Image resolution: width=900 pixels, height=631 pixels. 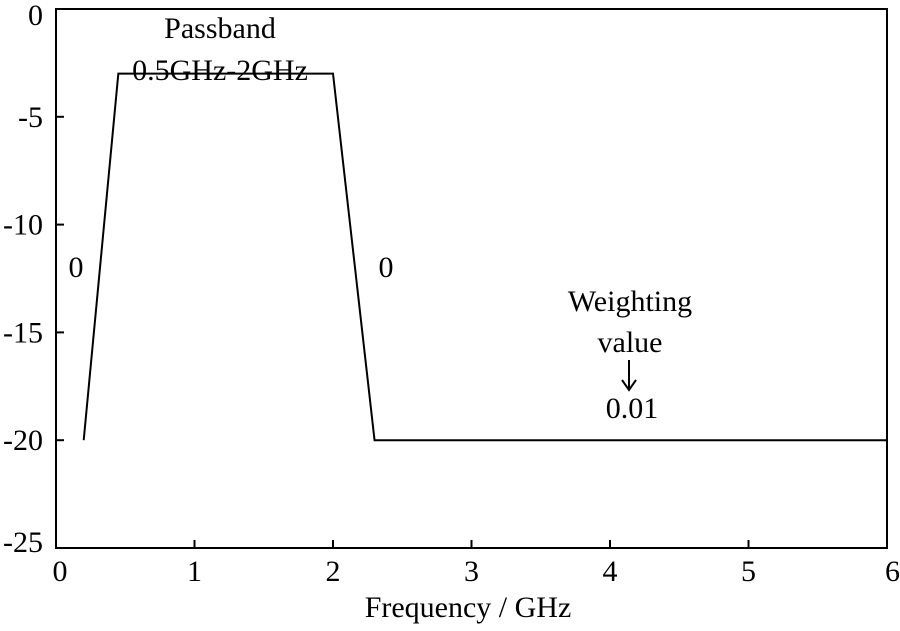 I want to click on x-tick-label: 0, so click(x=60, y=571).